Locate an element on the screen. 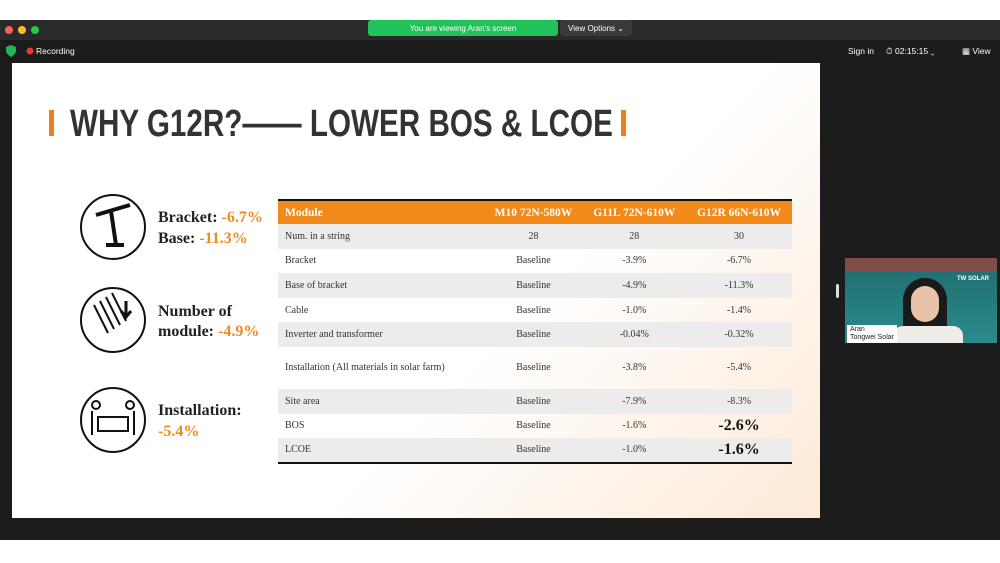  highlight-line: Base: -11.3% is located at coordinates (203, 239).